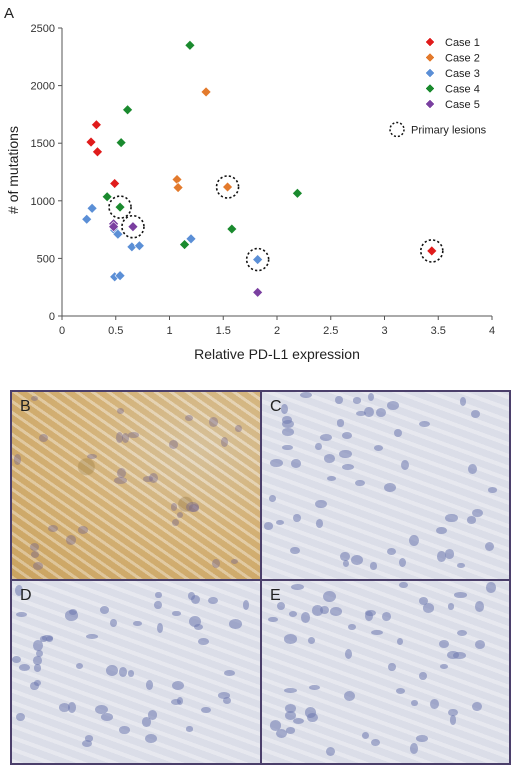 This screenshot has height=771, width=516. I want to click on legend-label-case-3: Case 3, so click(462, 74).